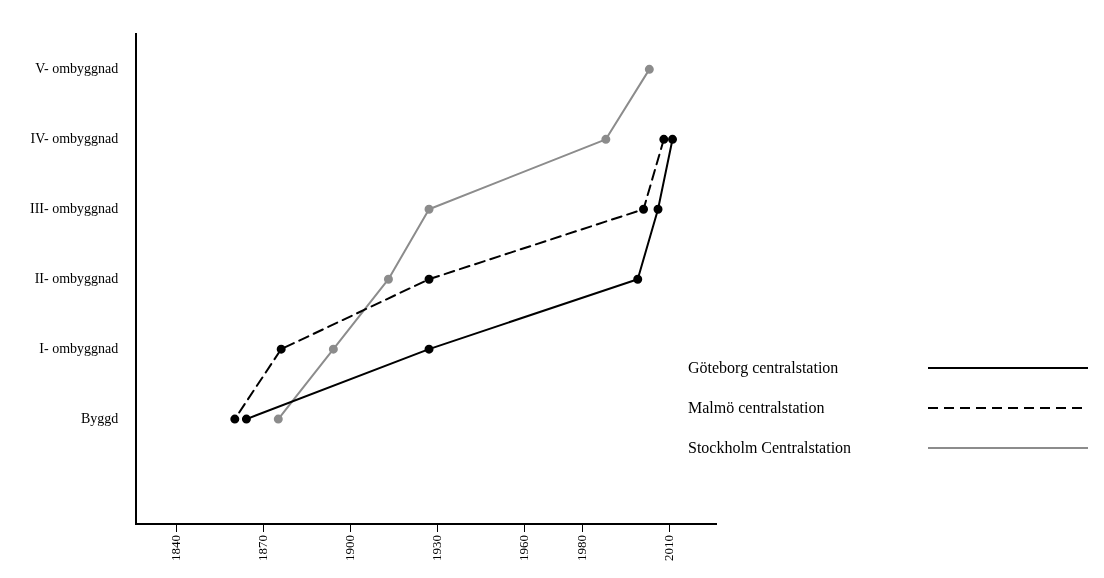 The width and height of the screenshot is (1104, 578). Describe the element at coordinates (263, 548) in the screenshot. I see `x-tick-label: 1870` at that location.